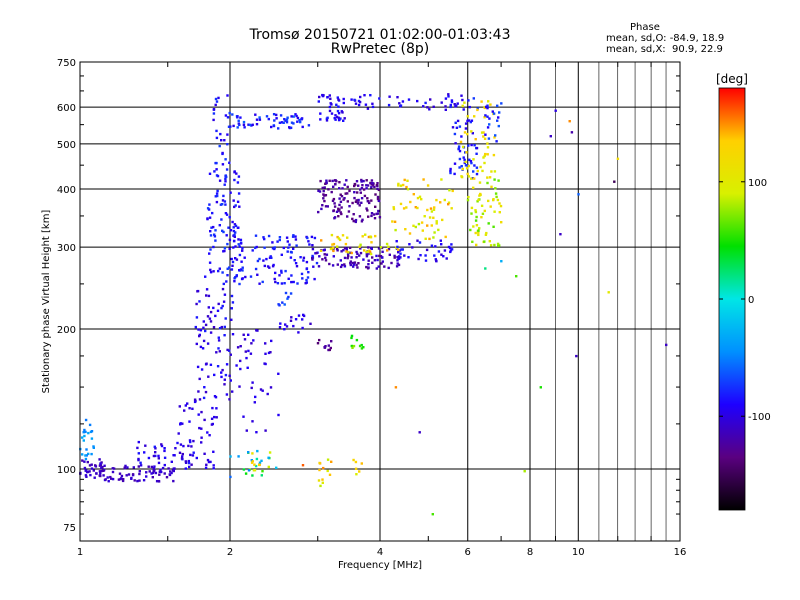  What do you see at coordinates (759, 417) in the screenshot?
I see `colorbar-tick-label: -100` at bounding box center [759, 417].